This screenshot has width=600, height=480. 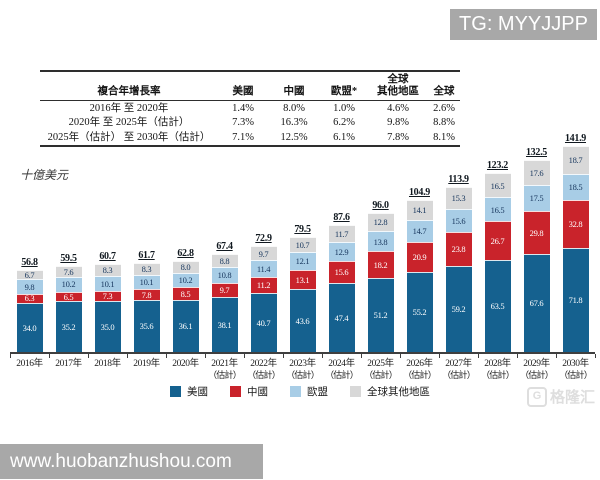 What do you see at coordinates (497, 209) in the screenshot?
I see `bar-segment-eu: 16.5` at bounding box center [497, 209].